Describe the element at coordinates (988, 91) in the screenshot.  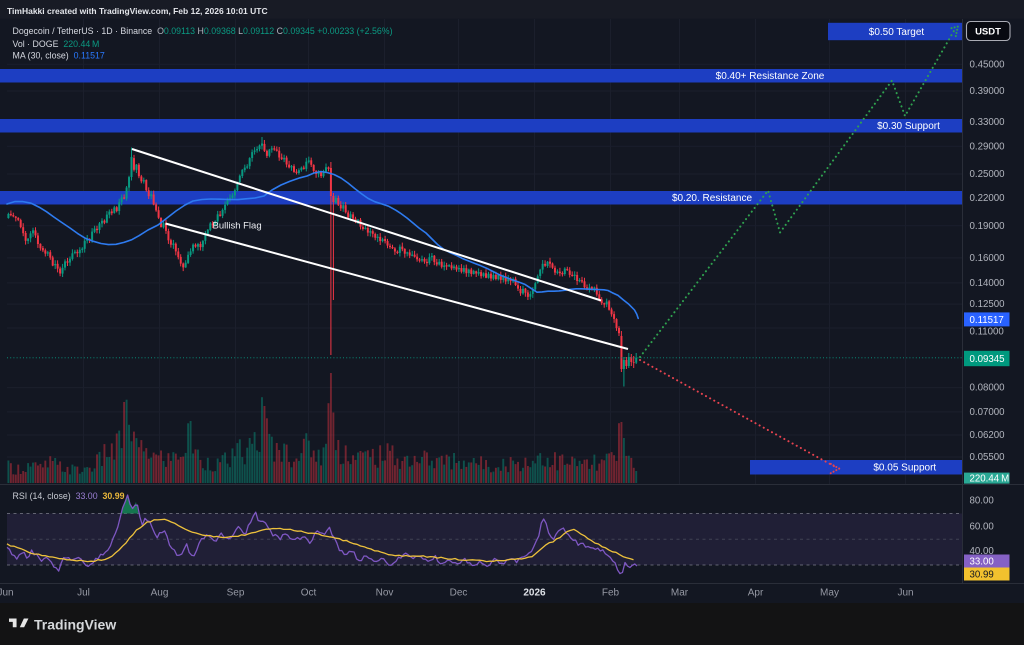
I see `svg-text: 0.39000` at that location.